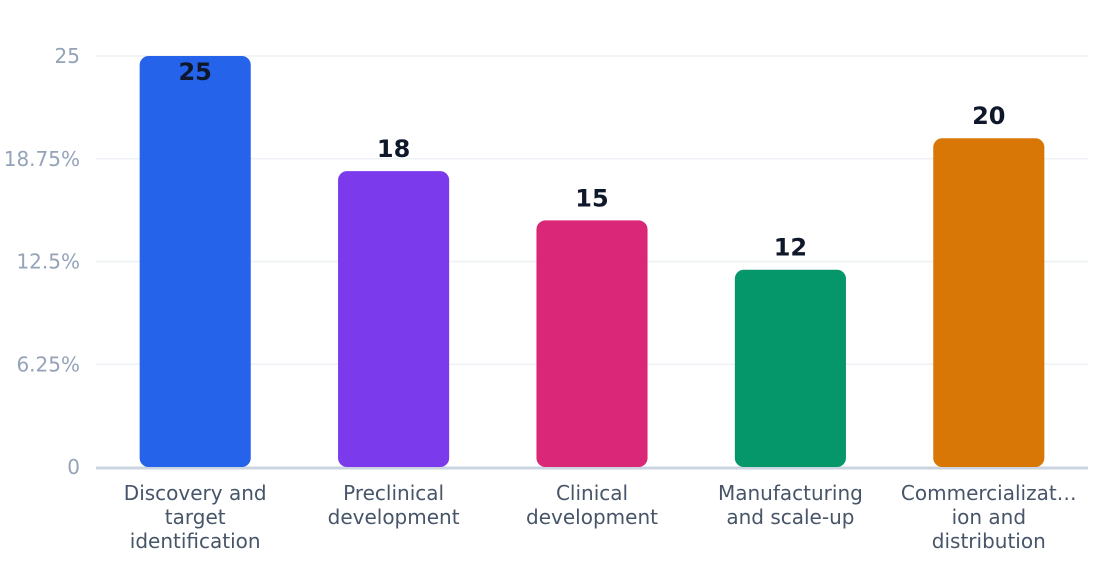 Image resolution: width=1120 pixels, height=588 pixels. What do you see at coordinates (73, 467) in the screenshot?
I see `y-tick-label: 0` at bounding box center [73, 467].